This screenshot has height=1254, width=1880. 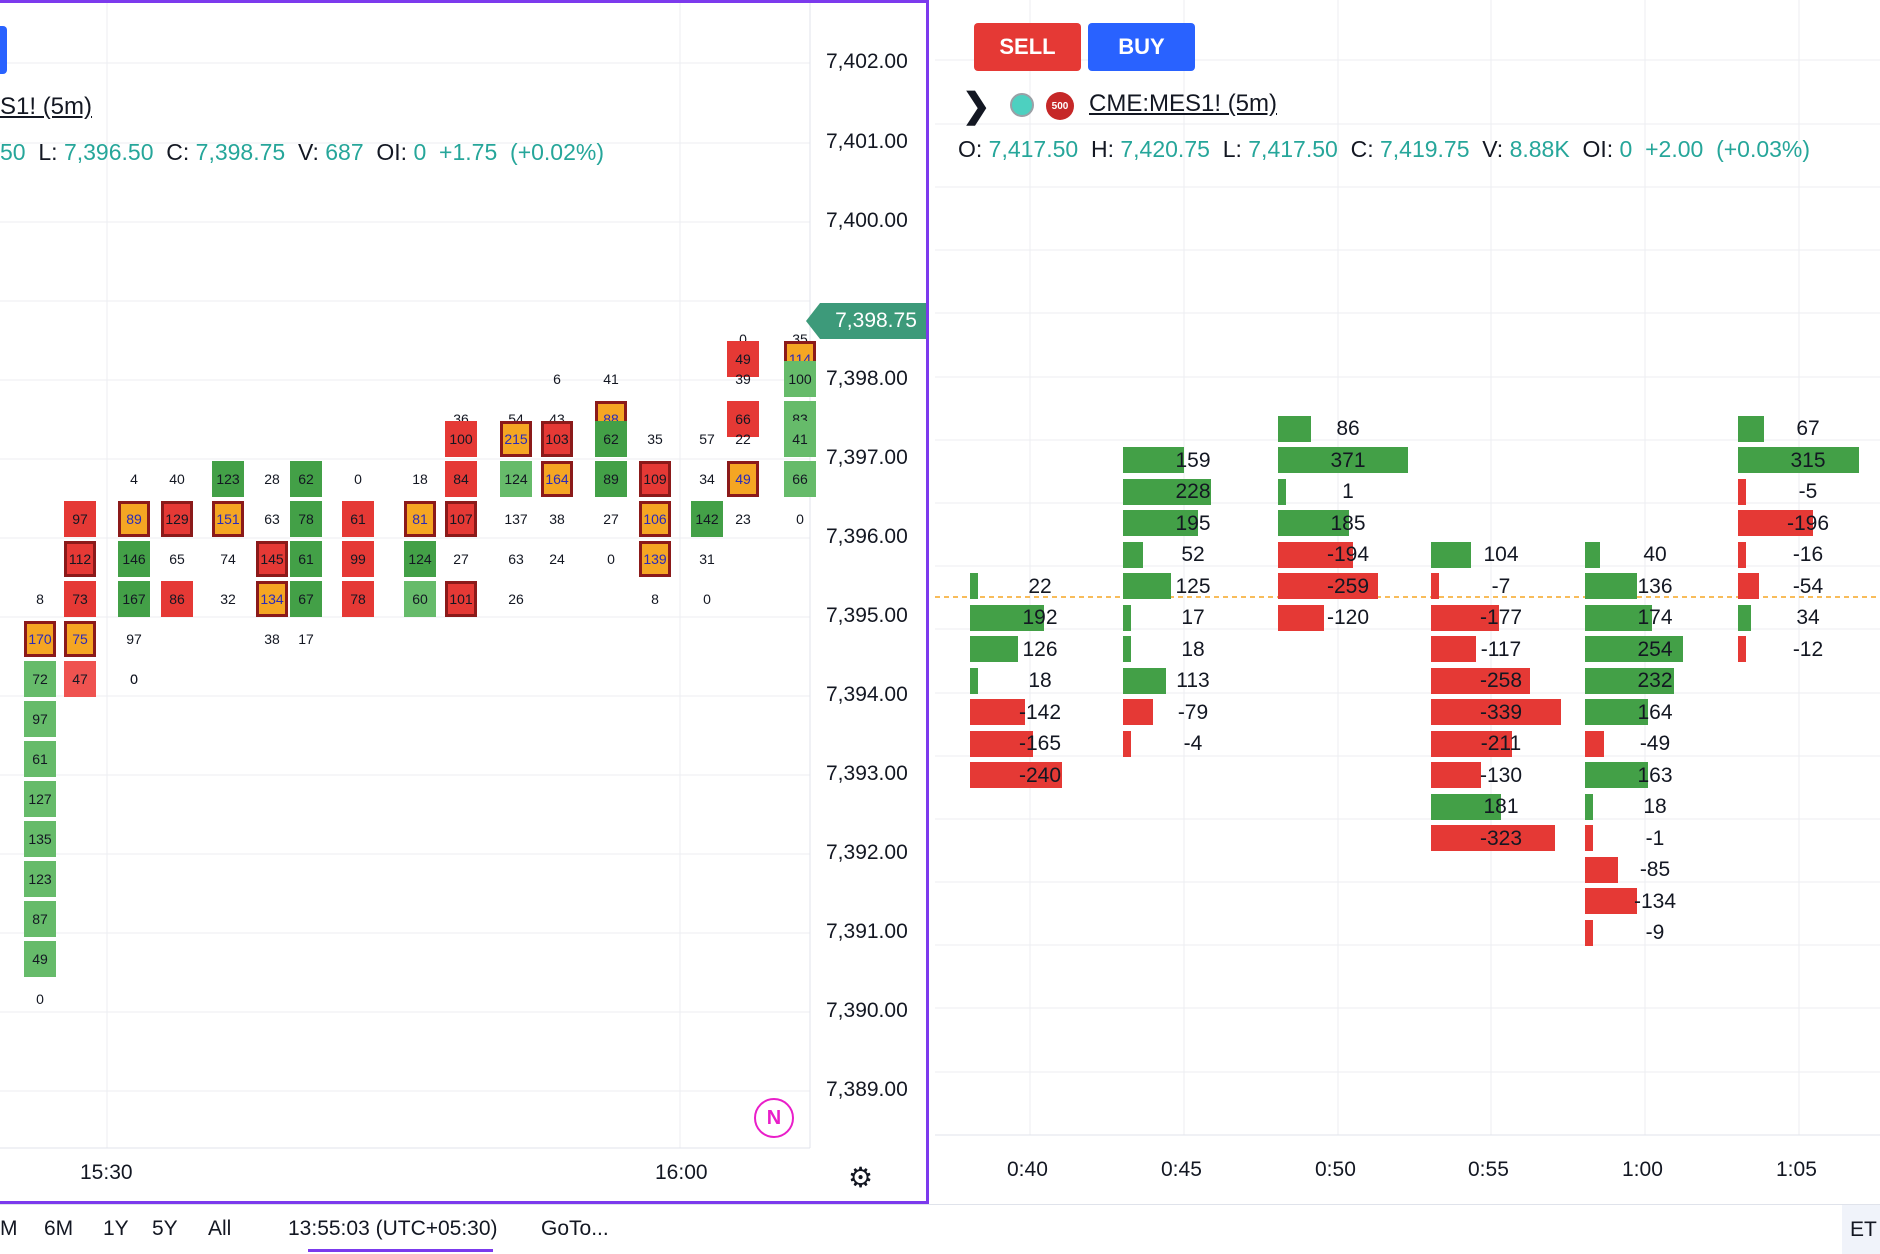 I want to click on price-axis-label: 7,397.00, so click(x=867, y=457).